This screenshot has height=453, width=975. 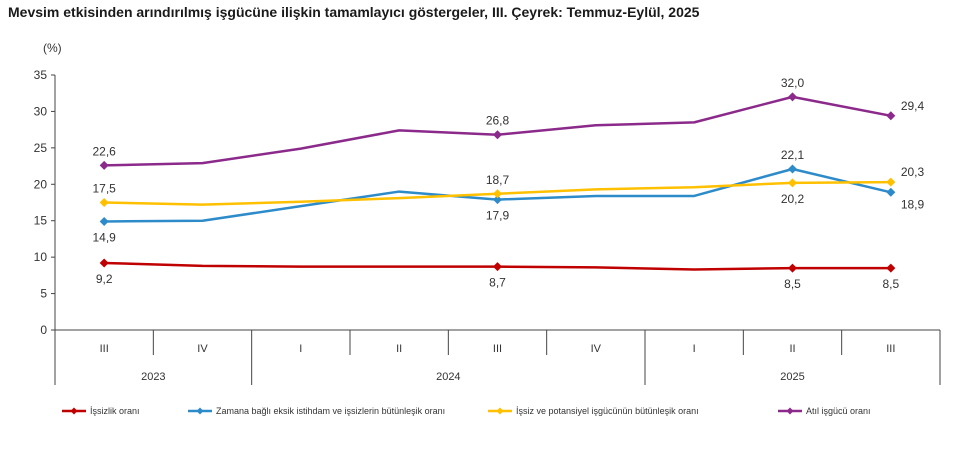 What do you see at coordinates (115, 411) in the screenshot?
I see `legend-label: İşsizlik oranı` at bounding box center [115, 411].